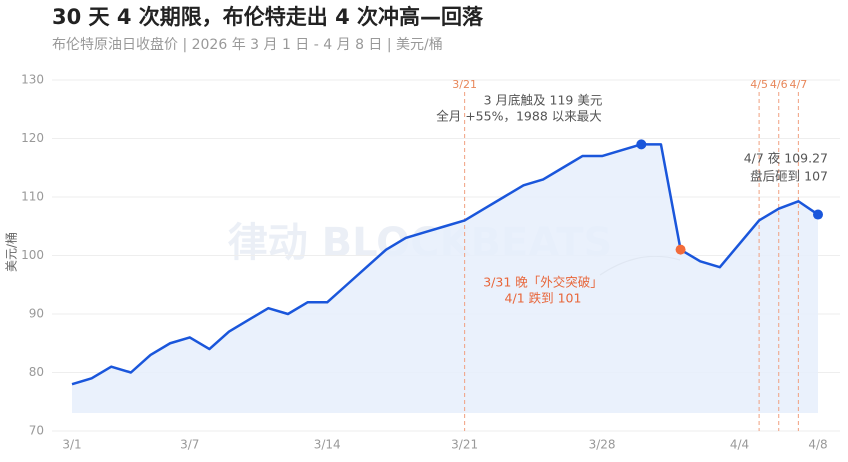 This screenshot has width=848, height=462. Describe the element at coordinates (36, 431) in the screenshot. I see `y-tick-label: 70` at that location.